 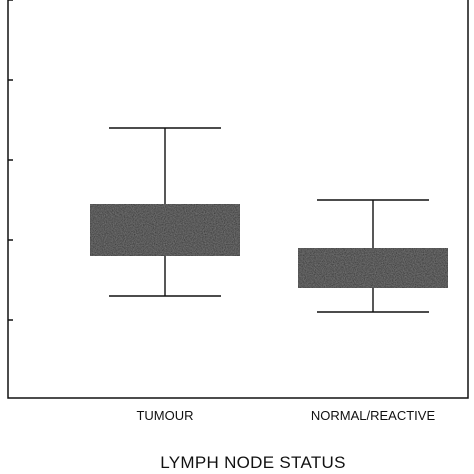 I want to click on y-axis-ticks, so click(x=10, y=160).